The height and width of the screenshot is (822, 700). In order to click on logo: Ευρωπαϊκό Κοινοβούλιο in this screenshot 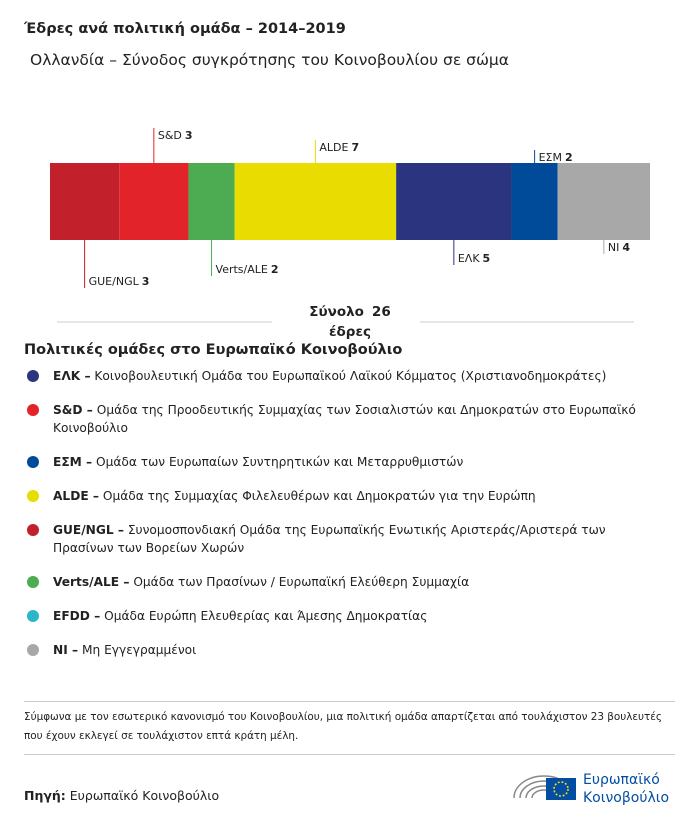, I will do `click(591, 789)`.